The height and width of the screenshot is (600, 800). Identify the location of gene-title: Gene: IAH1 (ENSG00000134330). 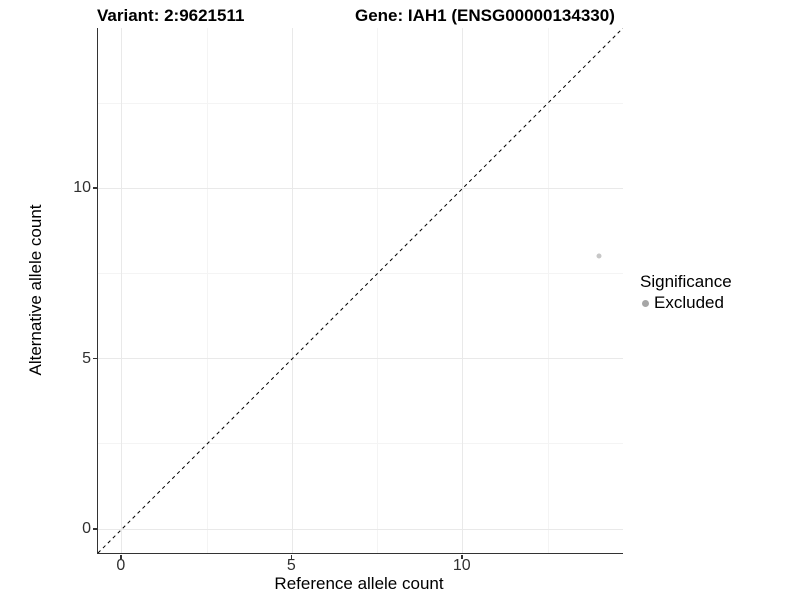
(485, 15).